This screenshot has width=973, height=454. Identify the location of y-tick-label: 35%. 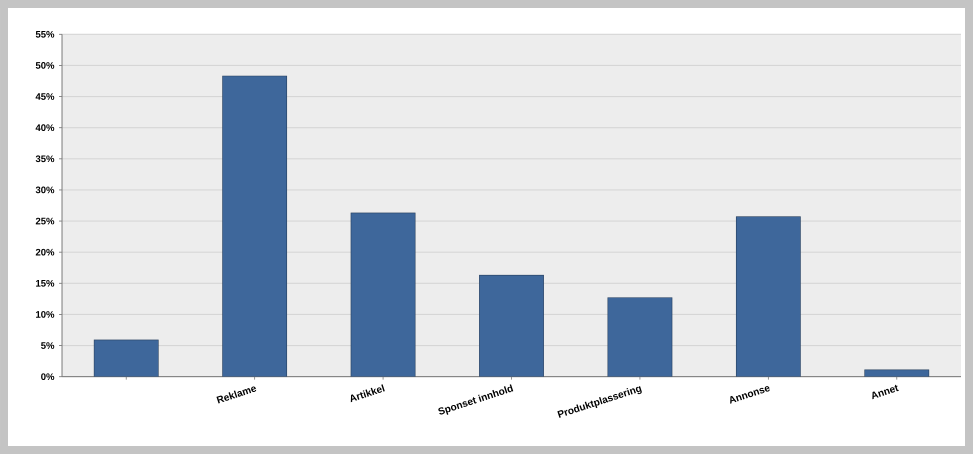
(45, 158).